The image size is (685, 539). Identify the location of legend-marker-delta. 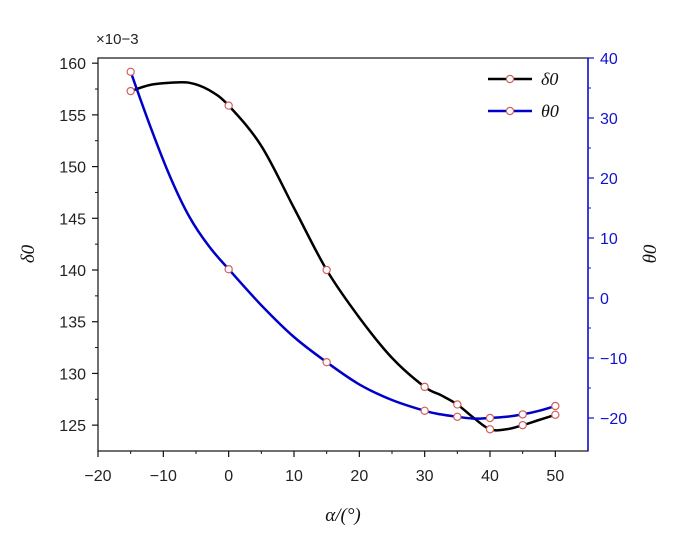
(510, 79).